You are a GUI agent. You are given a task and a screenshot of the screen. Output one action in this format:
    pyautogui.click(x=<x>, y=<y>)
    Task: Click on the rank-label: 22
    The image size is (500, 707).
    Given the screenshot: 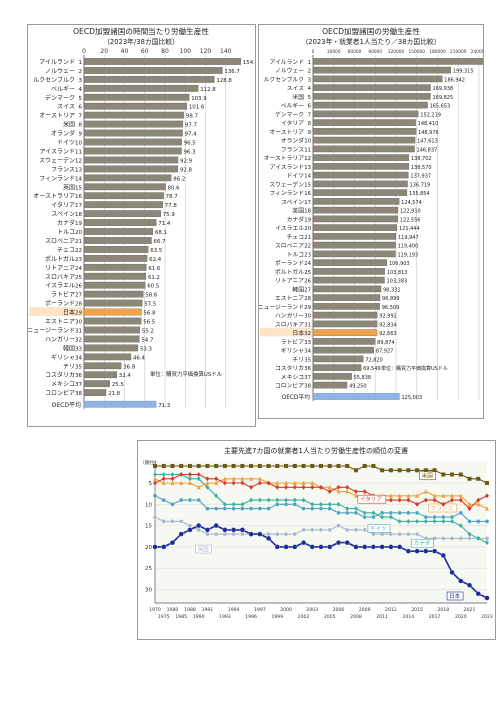 What is the action you would take?
    pyautogui.click(x=307, y=247)
    